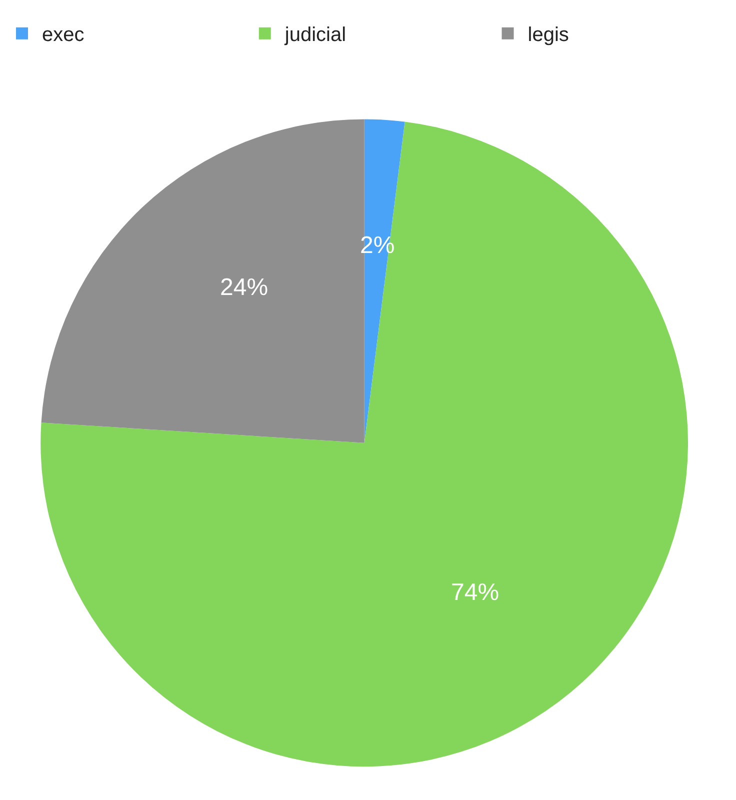 Image resolution: width=736 pixels, height=800 pixels. What do you see at coordinates (315, 35) in the screenshot?
I see `legend-label: judicial` at bounding box center [315, 35].